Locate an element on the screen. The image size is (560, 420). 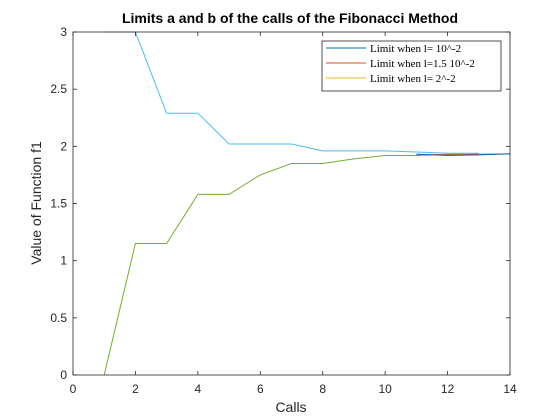
y-tick-label: 0 is located at coordinates (63, 375).